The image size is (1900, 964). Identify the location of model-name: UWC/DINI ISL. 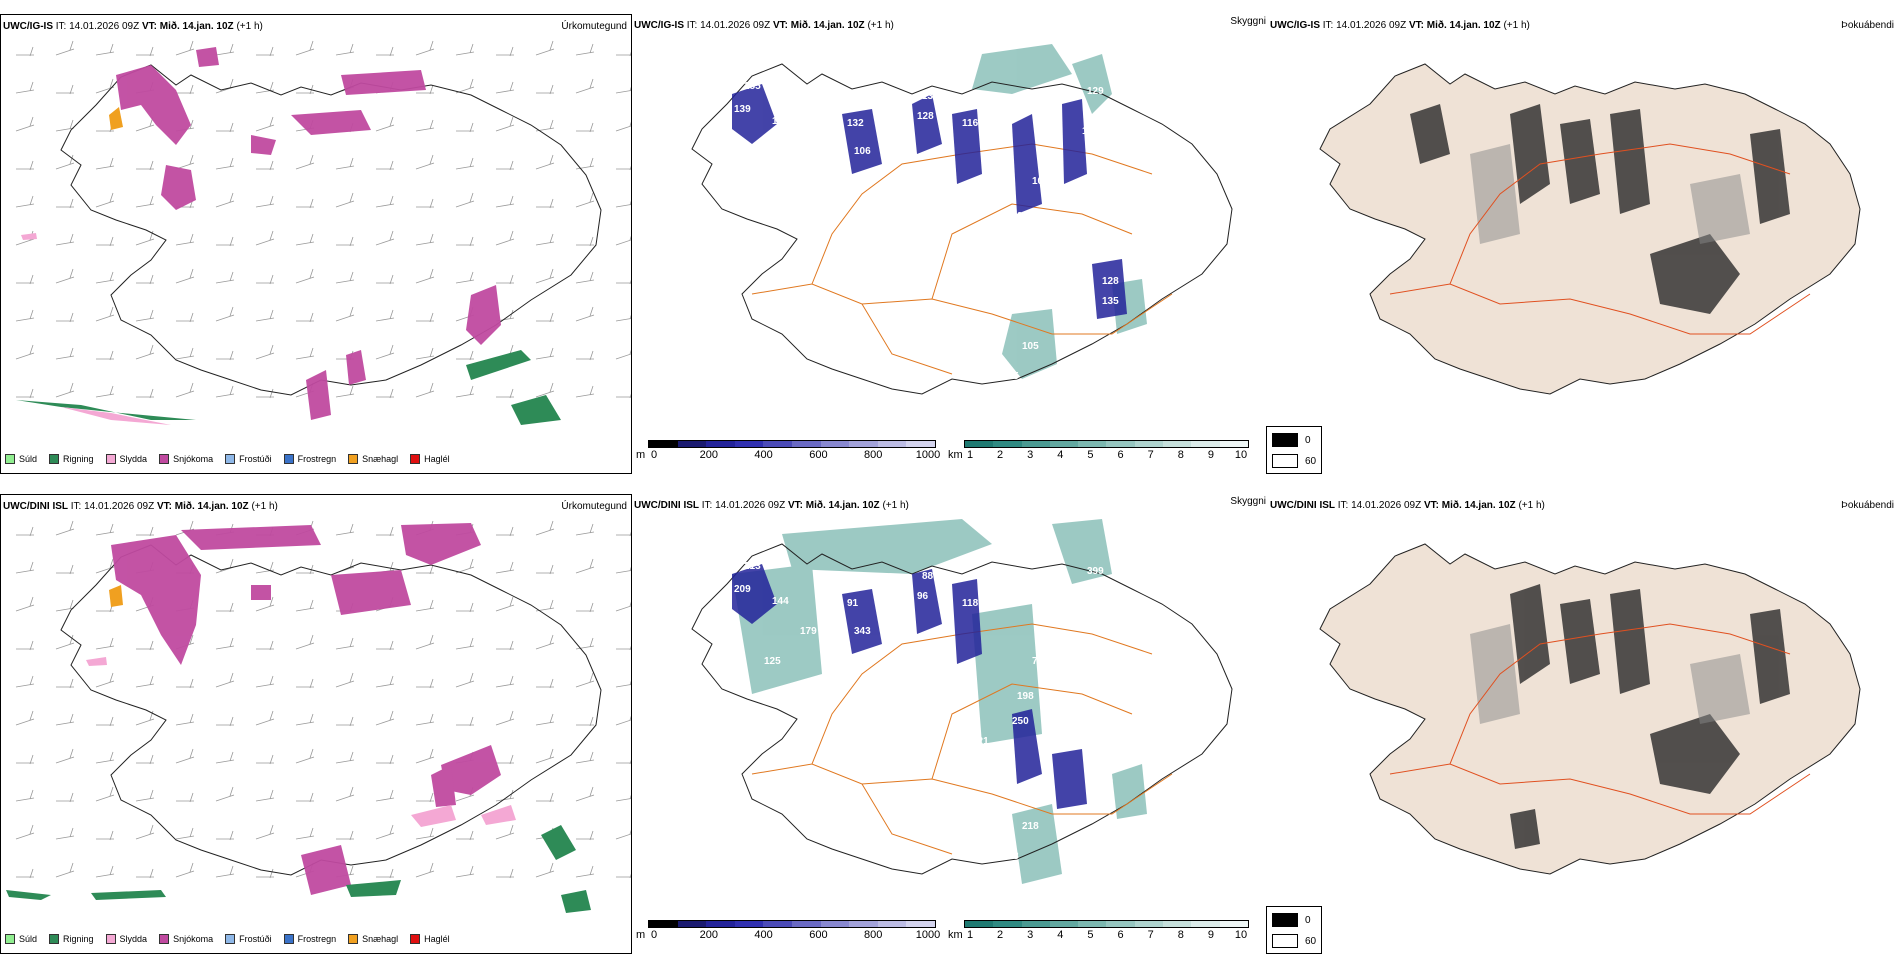
(35, 506).